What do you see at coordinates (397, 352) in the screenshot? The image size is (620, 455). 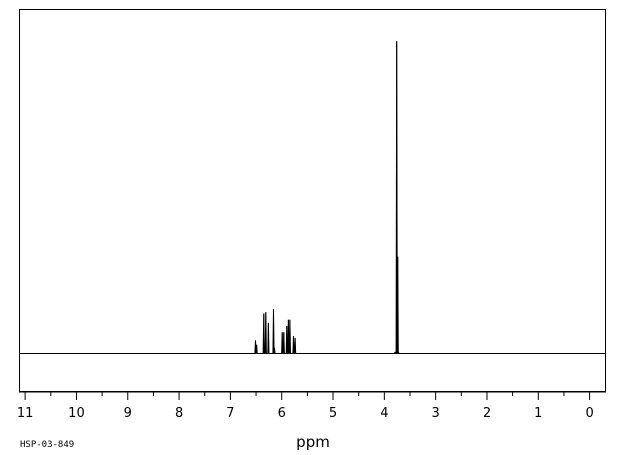 I see `main-peak-foot` at bounding box center [397, 352].